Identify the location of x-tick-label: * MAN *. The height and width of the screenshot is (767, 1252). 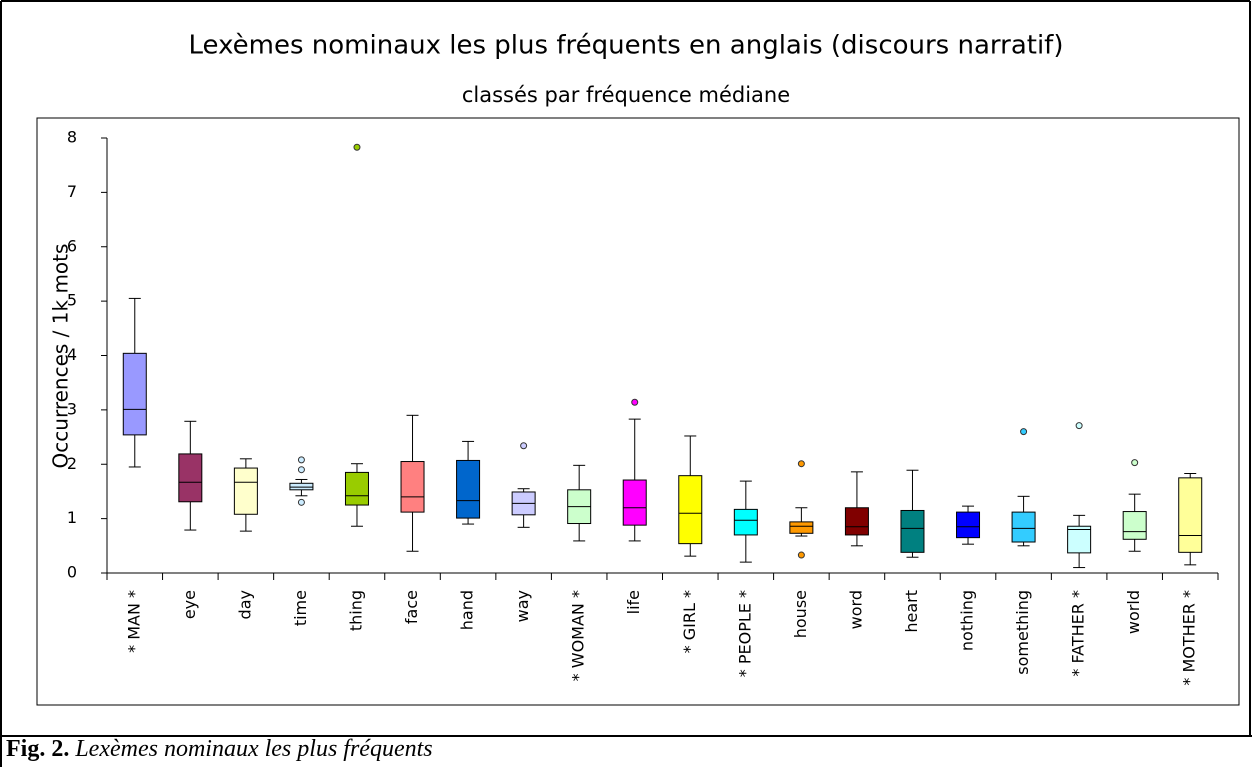
(133, 621).